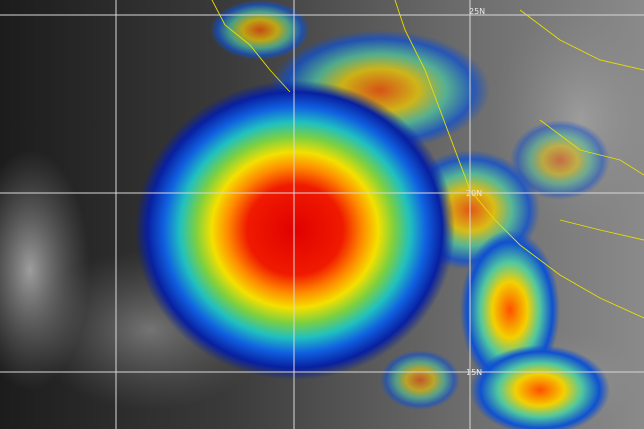 The width and height of the screenshot is (644, 429). What do you see at coordinates (474, 193) in the screenshot?
I see `latitude-label: 20N` at bounding box center [474, 193].